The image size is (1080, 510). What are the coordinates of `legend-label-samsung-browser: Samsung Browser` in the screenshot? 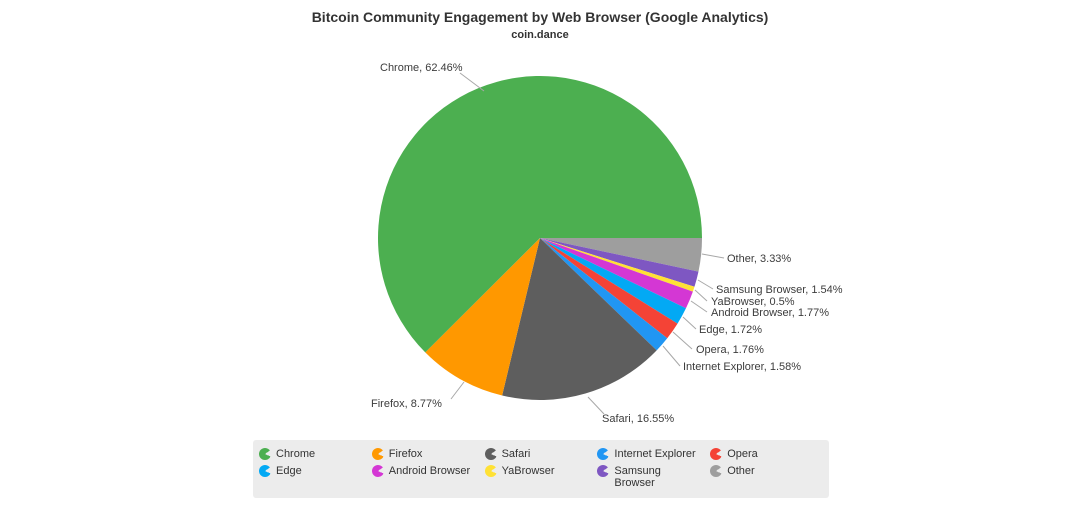 It's located at (637, 477).